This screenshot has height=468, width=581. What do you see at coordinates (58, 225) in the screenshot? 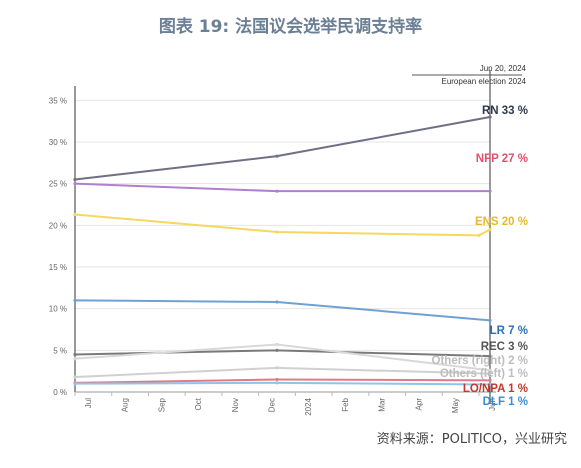
I see `y-tick-label: 20 %` at bounding box center [58, 225].